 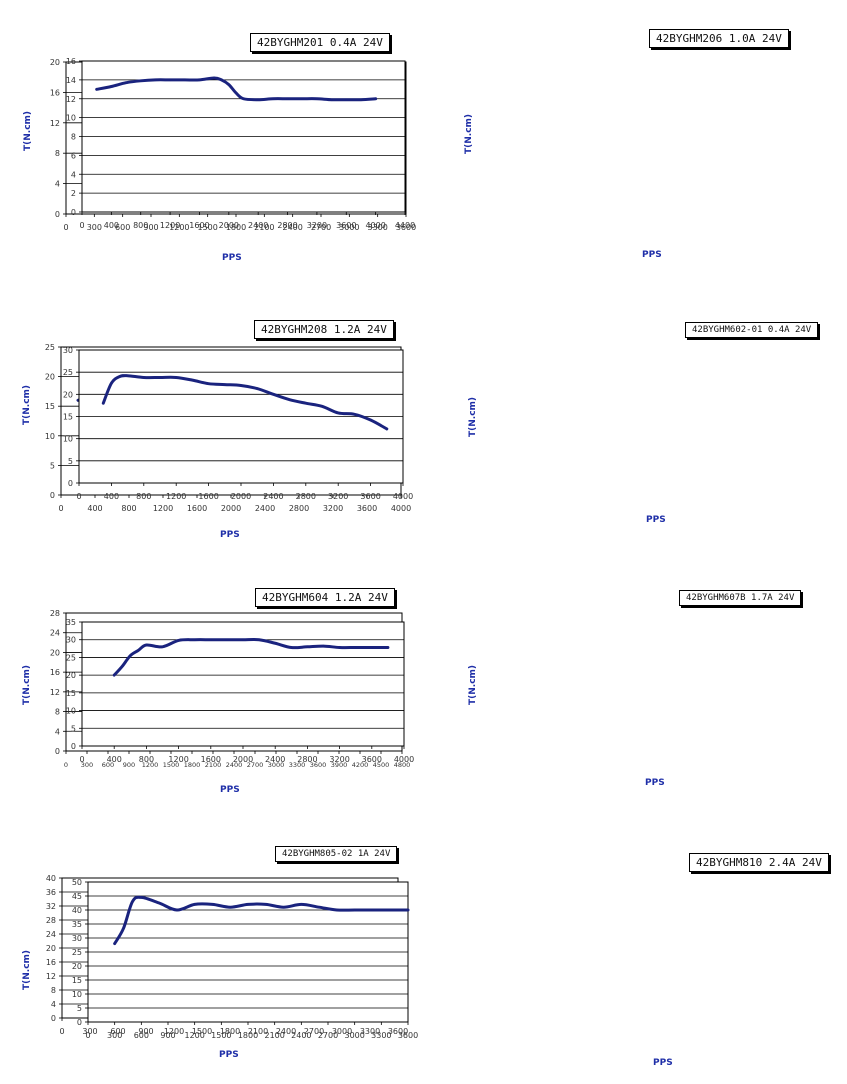 What do you see at coordinates (324, 329) in the screenshot?
I see `chart-title-3: 42BYGHM208 1.2A 24V` at bounding box center [324, 329].